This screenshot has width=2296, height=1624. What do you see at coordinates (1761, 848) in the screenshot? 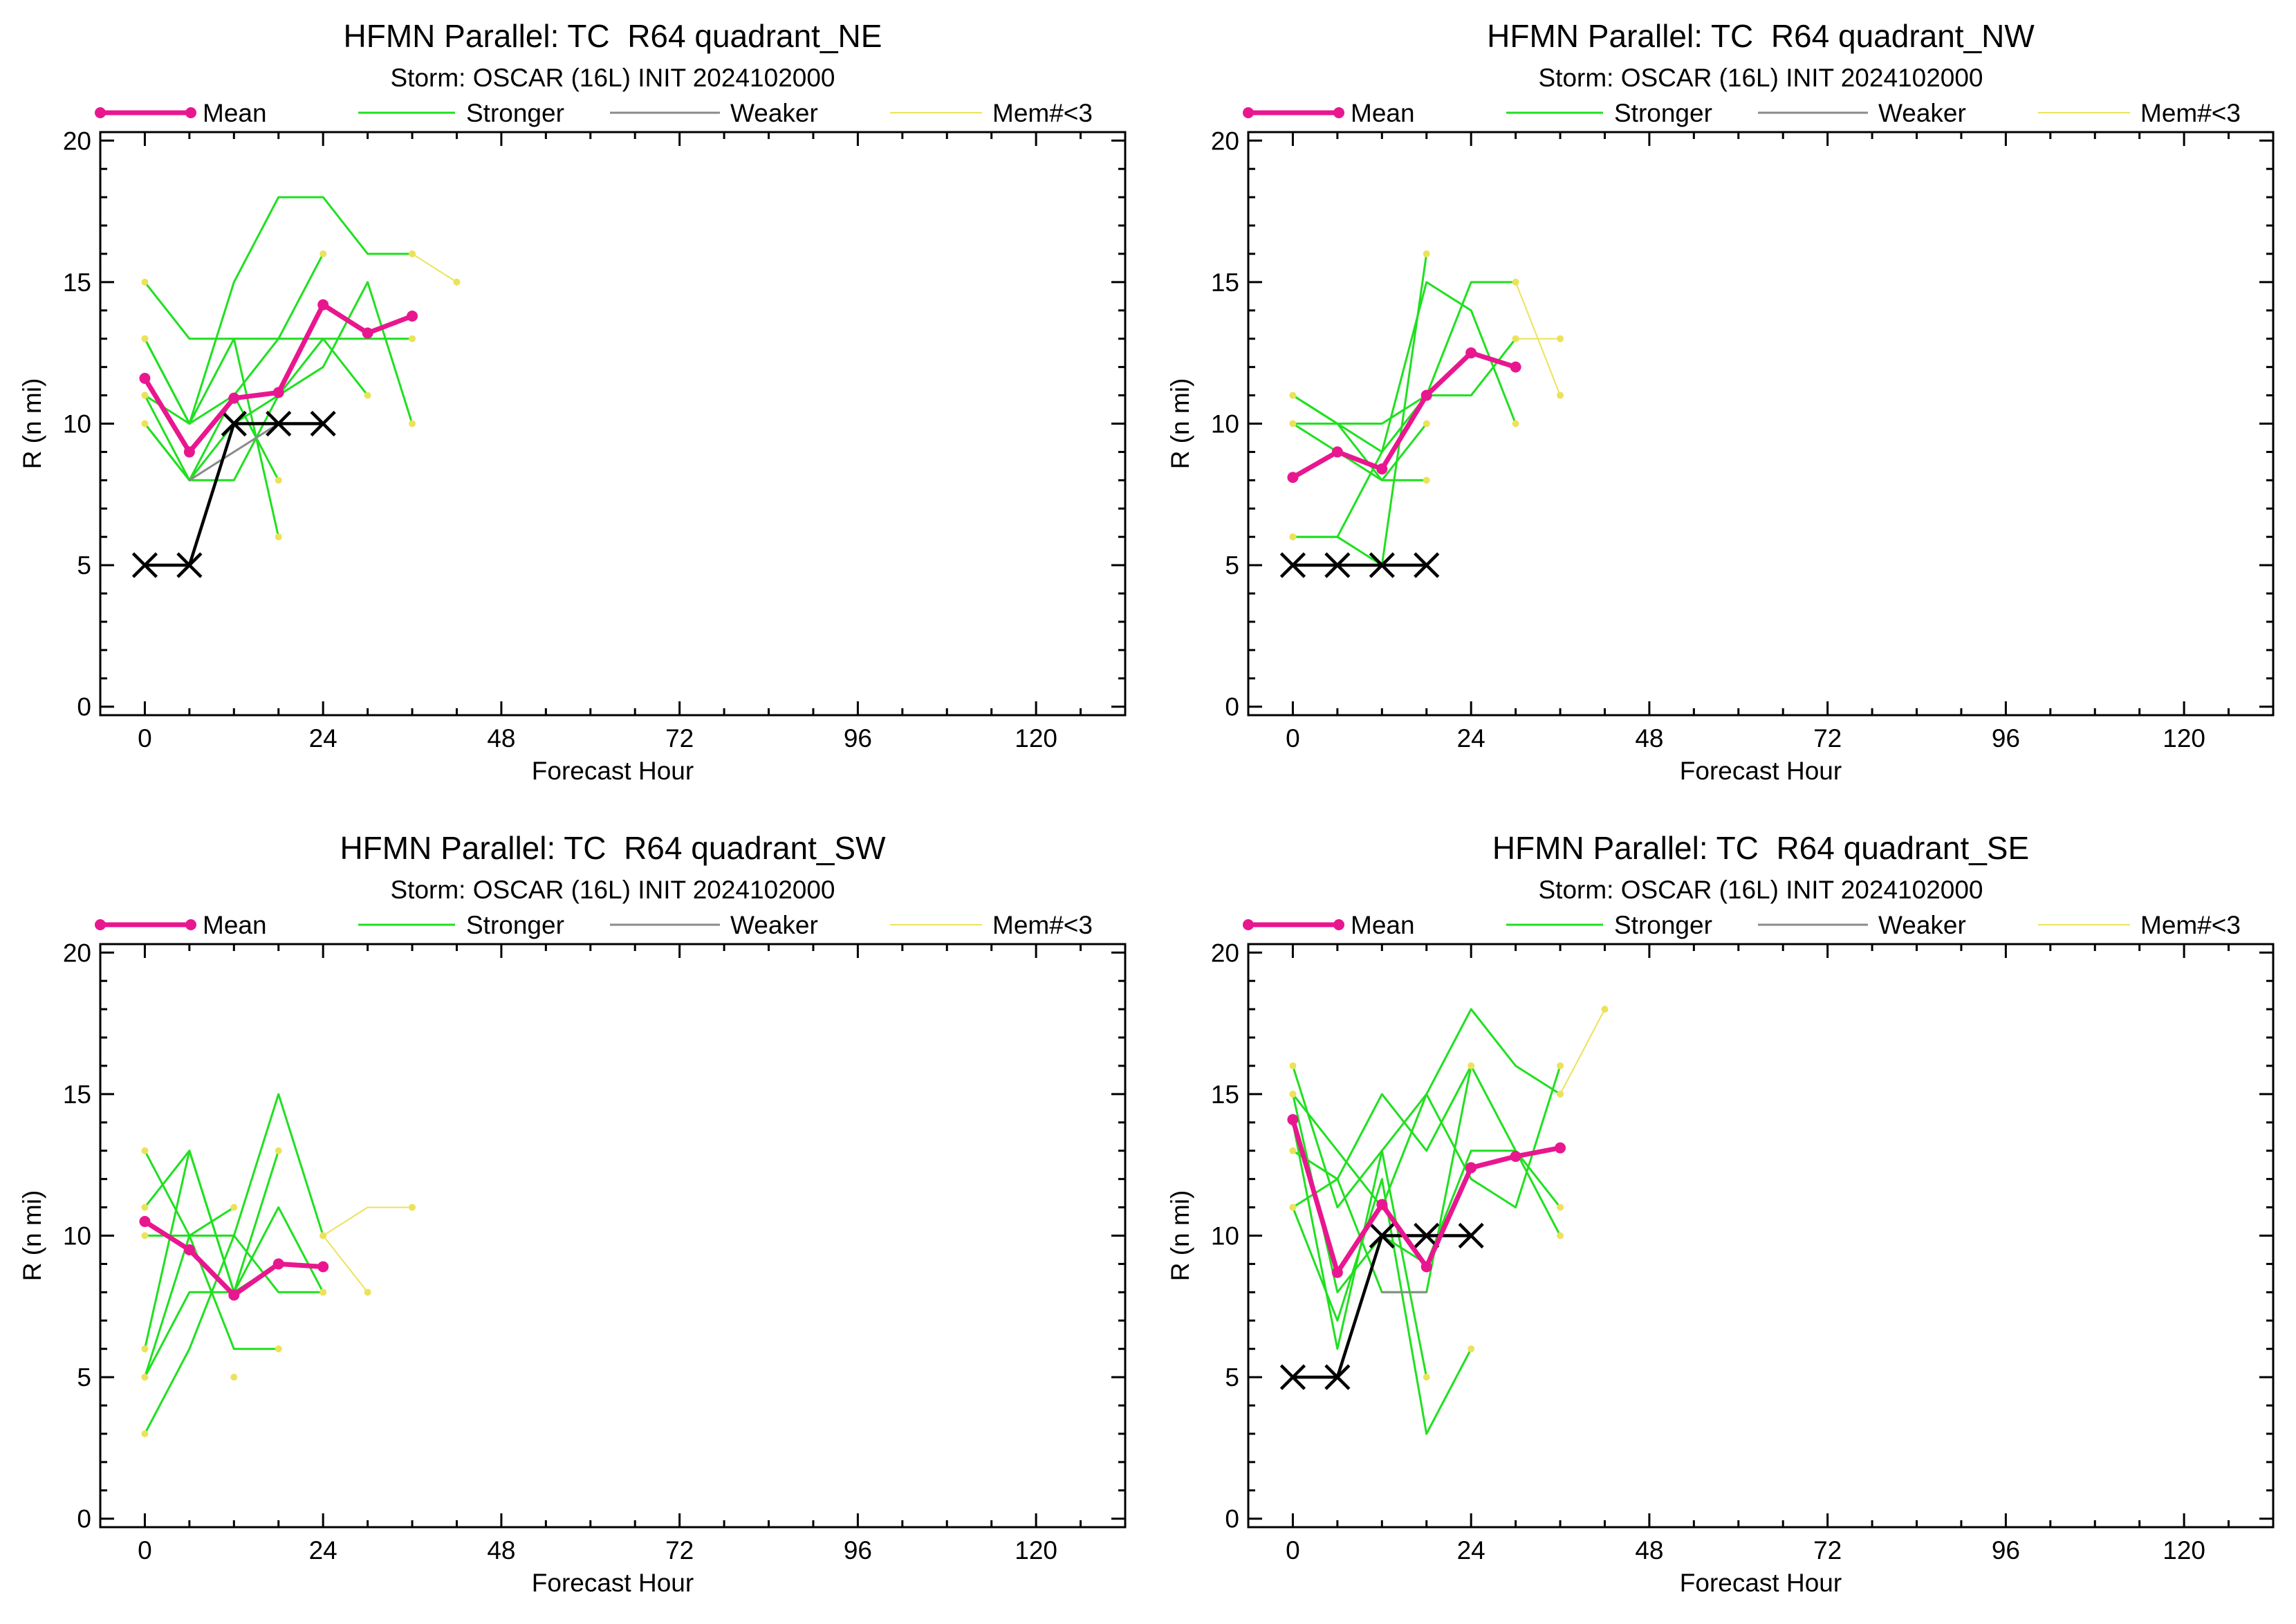
I see `chart-title: HFMN Parallel: TC R64 quadrant_SE` at bounding box center [1761, 848].